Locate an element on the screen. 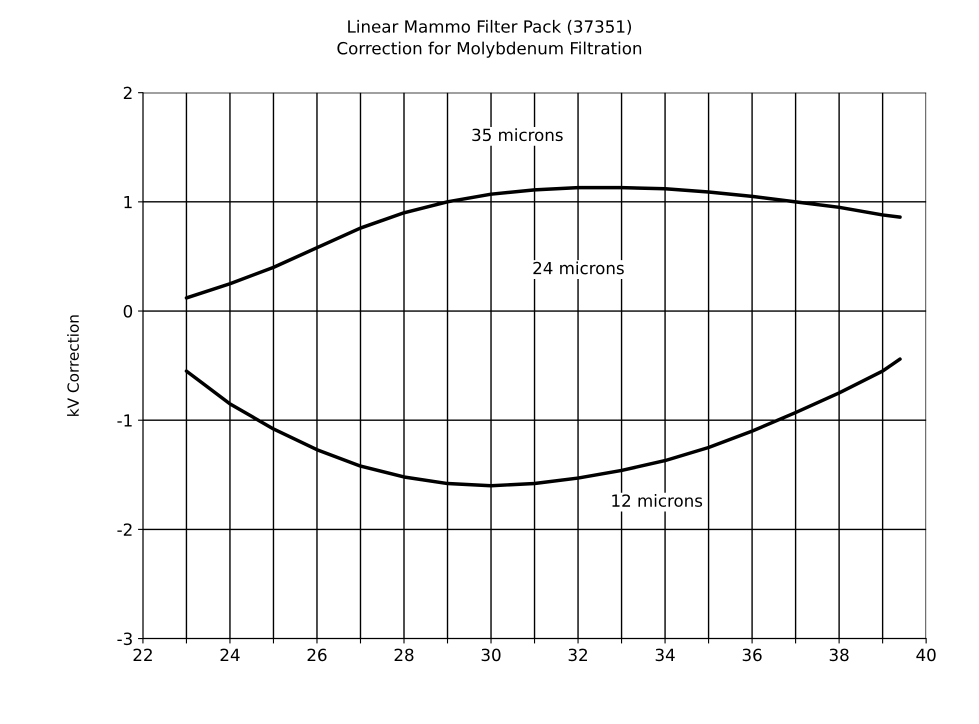 The height and width of the screenshot is (724, 979). x-tick-label: 40 is located at coordinates (926, 655).